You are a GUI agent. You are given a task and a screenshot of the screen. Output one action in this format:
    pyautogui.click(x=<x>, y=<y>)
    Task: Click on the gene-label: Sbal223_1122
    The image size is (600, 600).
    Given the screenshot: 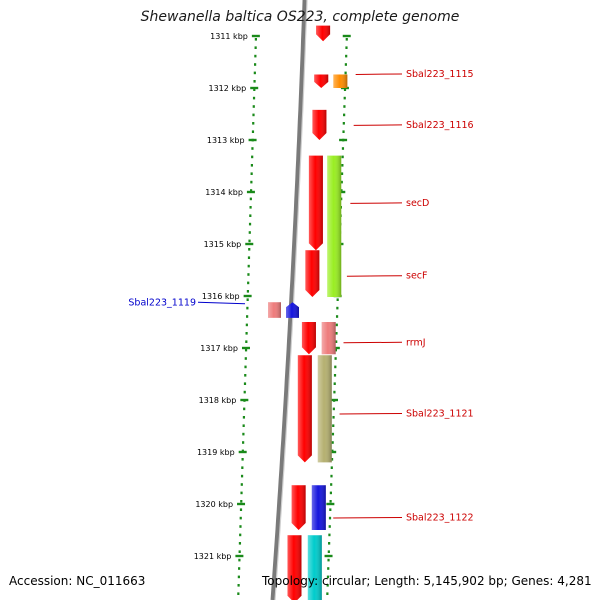 What is the action you would take?
    pyautogui.click(x=403, y=518)
    